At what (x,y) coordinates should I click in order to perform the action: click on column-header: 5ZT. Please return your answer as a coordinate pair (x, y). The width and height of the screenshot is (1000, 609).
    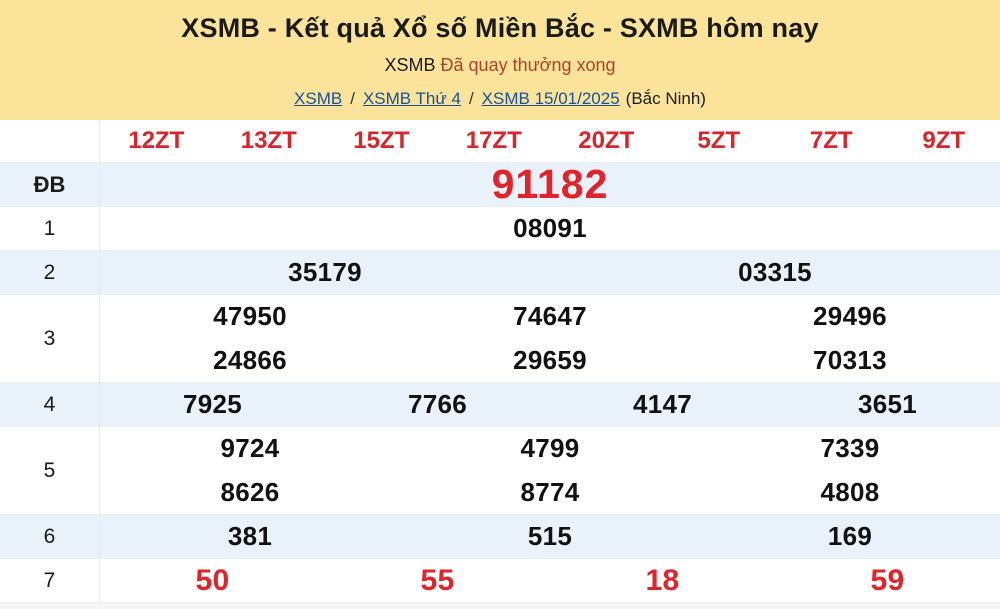
    Looking at the image, I should click on (719, 140).